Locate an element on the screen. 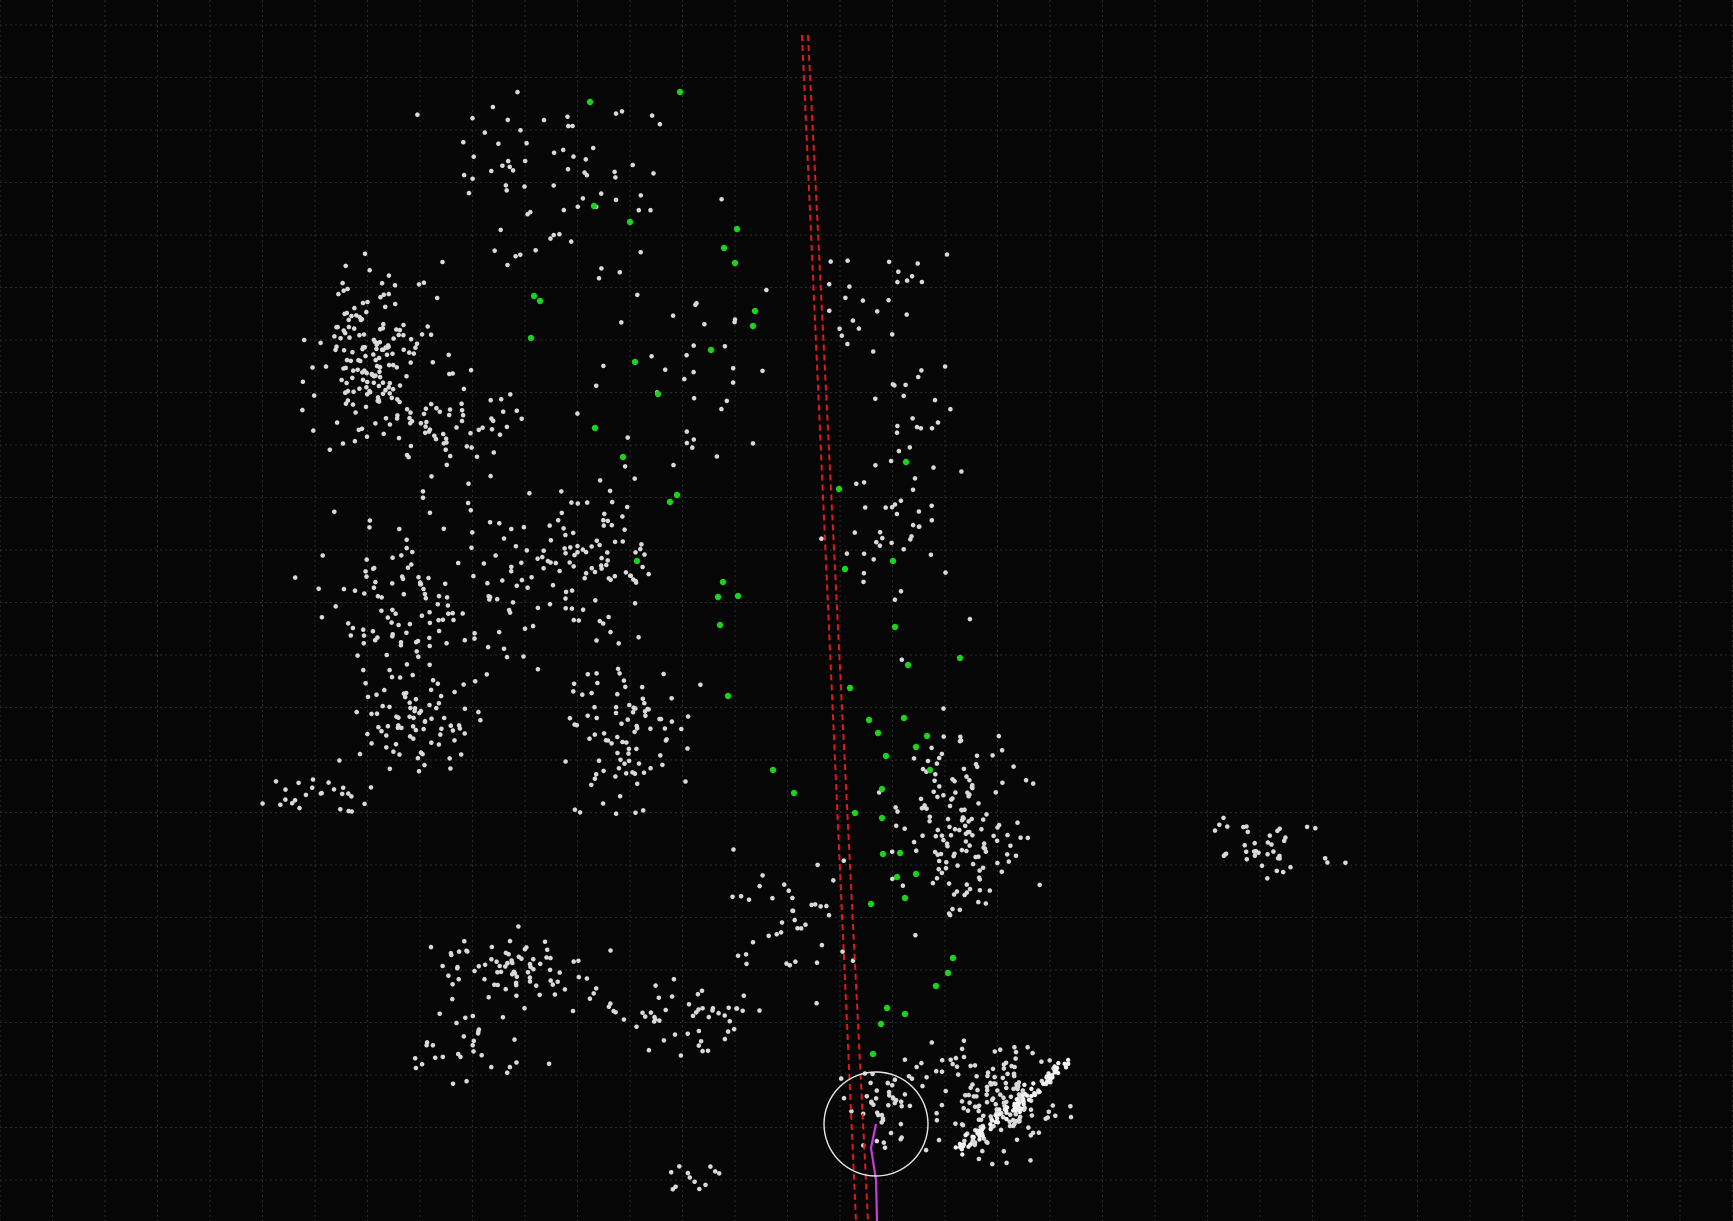  robot-position-marker is located at coordinates (876, 1124).